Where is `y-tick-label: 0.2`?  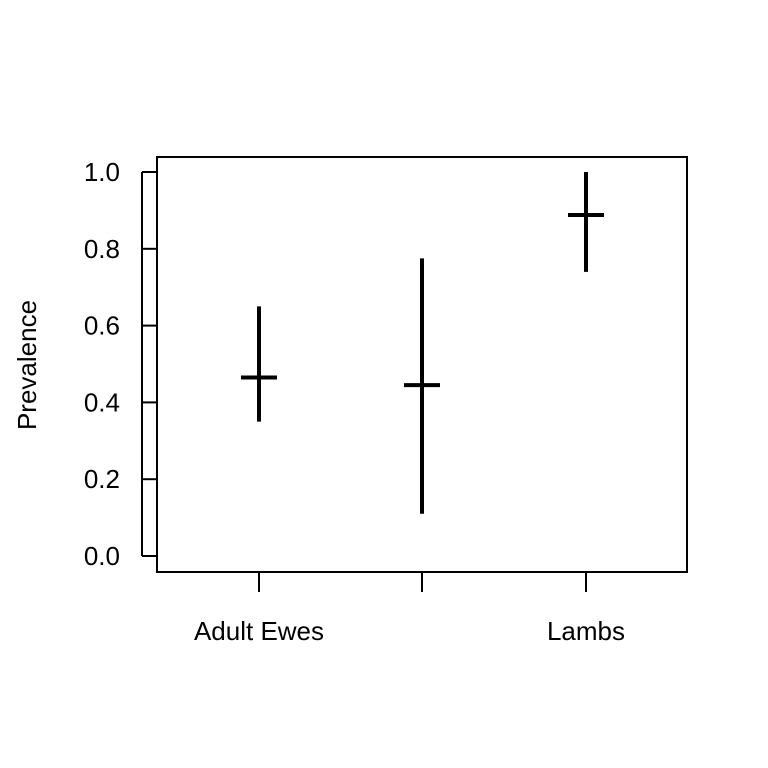 y-tick-label: 0.2 is located at coordinates (102, 479).